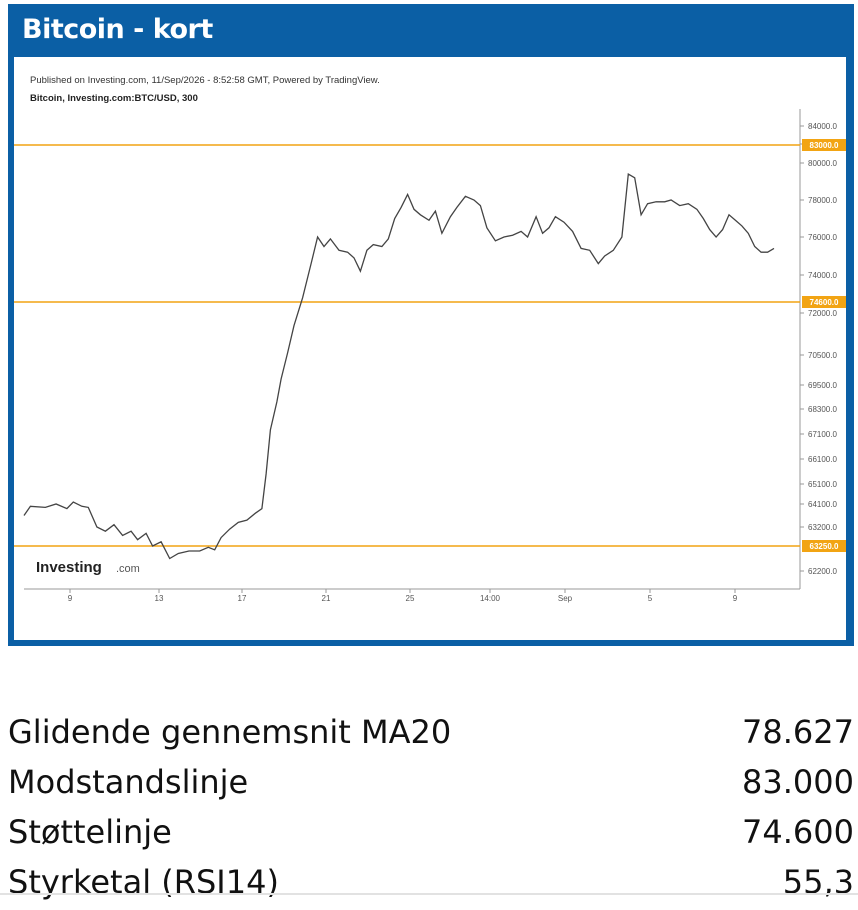 This screenshot has height=910, width=858. What do you see at coordinates (822, 355) in the screenshot?
I see `y-tick-label: 70500.0` at bounding box center [822, 355].